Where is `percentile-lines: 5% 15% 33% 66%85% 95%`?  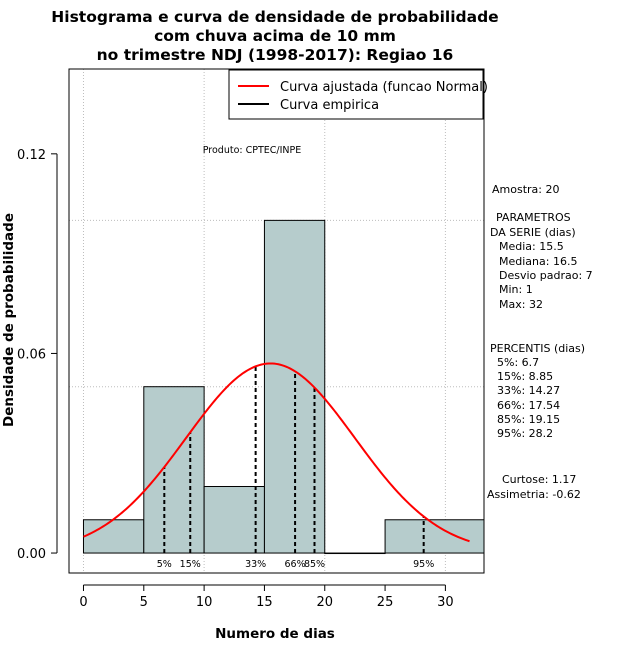
percentile-lines: 5% 15% 33% 66%85% 95% is located at coordinates (295, 468).